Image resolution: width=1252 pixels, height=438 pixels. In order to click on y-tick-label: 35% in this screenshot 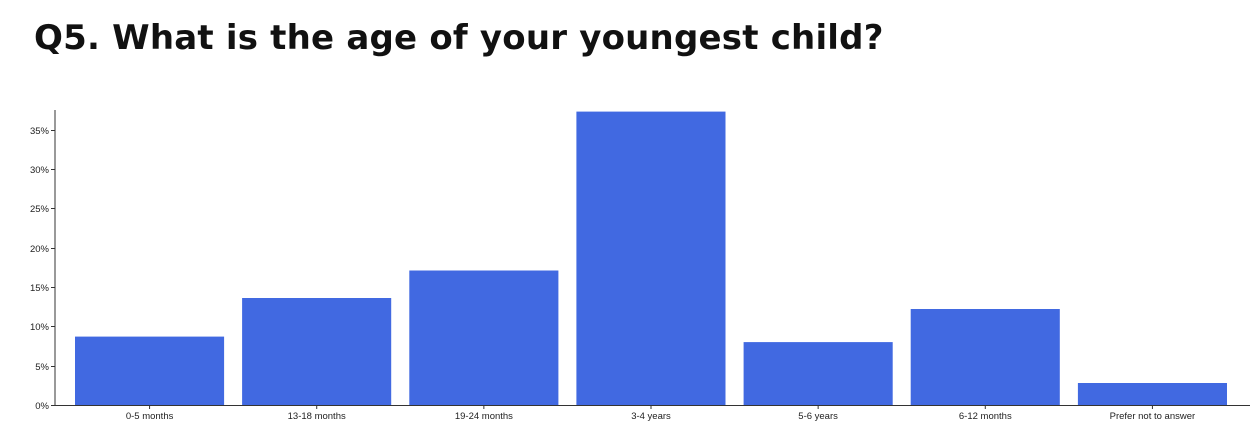, I will do `click(40, 131)`.